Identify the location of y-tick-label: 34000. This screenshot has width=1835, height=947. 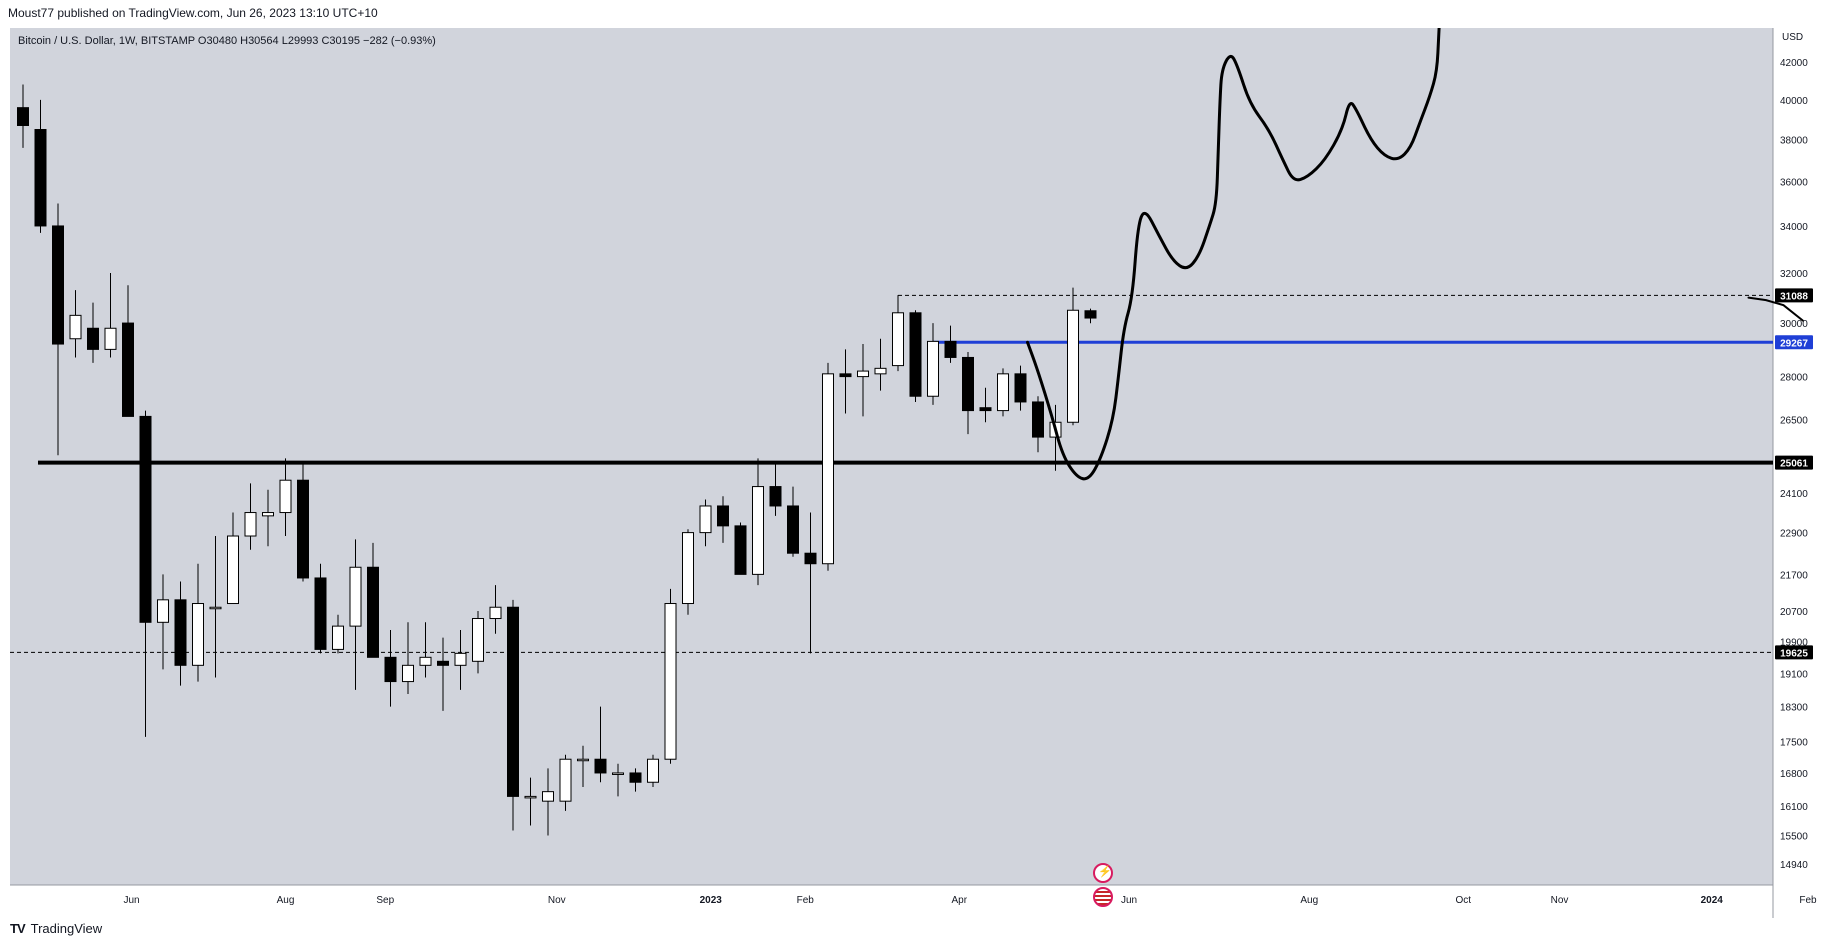
(1794, 227).